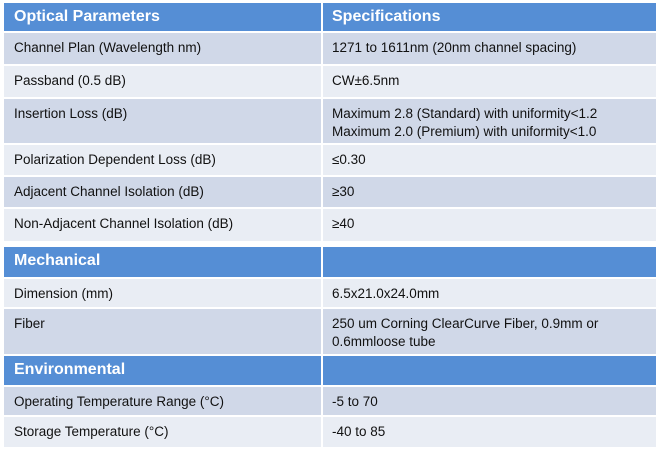 The image size is (660, 450). What do you see at coordinates (349, 159) in the screenshot?
I see `spec-cell: ≤0.30` at bounding box center [349, 159].